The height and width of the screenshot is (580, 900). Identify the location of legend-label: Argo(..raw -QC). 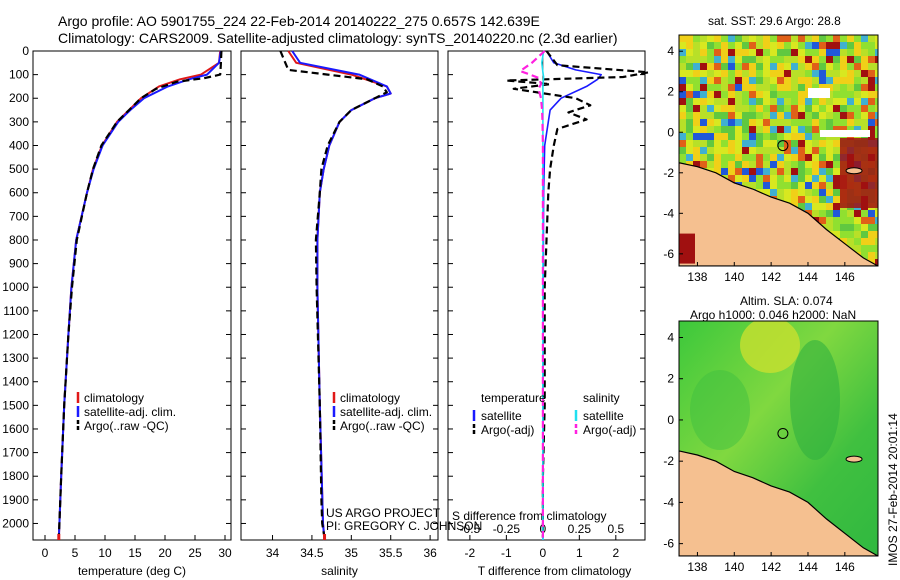
(126, 426).